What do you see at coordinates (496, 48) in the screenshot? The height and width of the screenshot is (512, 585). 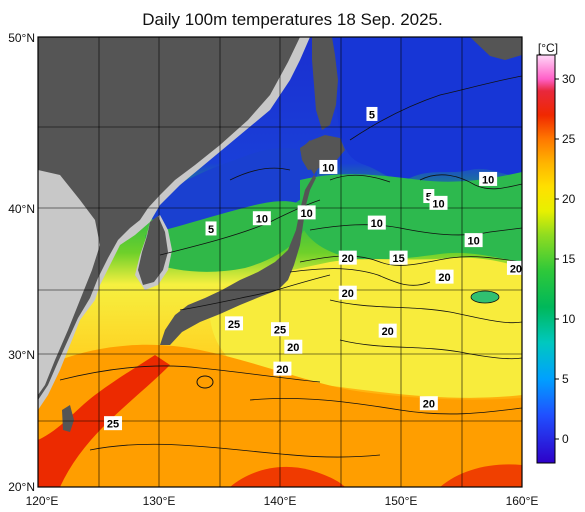 I see `kamchatka-tip` at bounding box center [496, 48].